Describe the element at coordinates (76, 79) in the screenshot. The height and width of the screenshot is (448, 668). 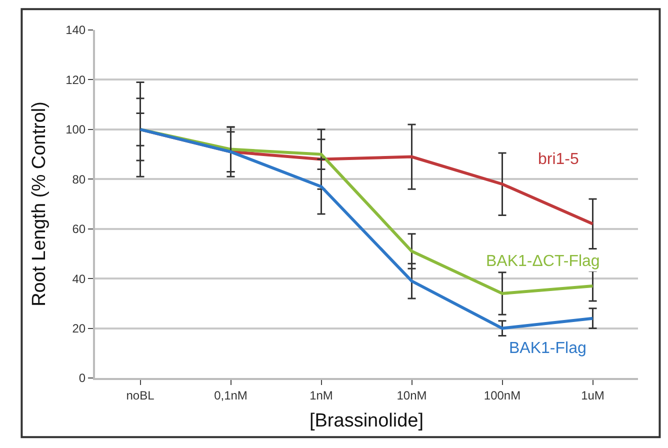
I see `y-tick-label: 120` at that location.